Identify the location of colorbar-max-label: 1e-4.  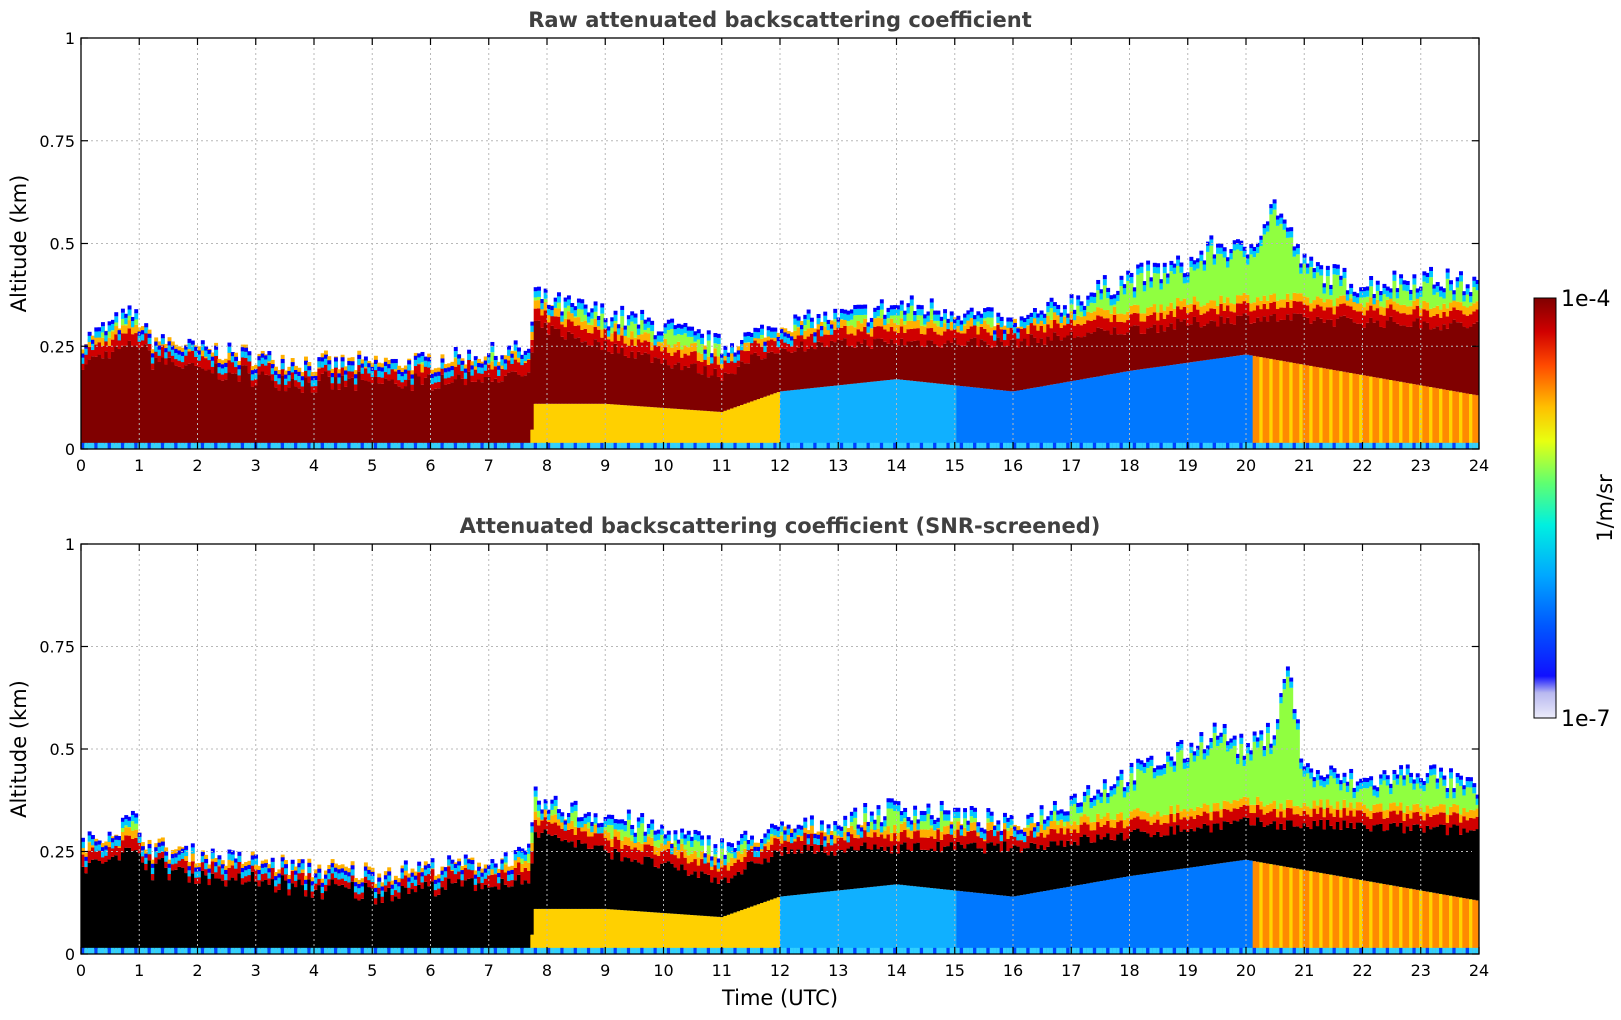
(1585, 299).